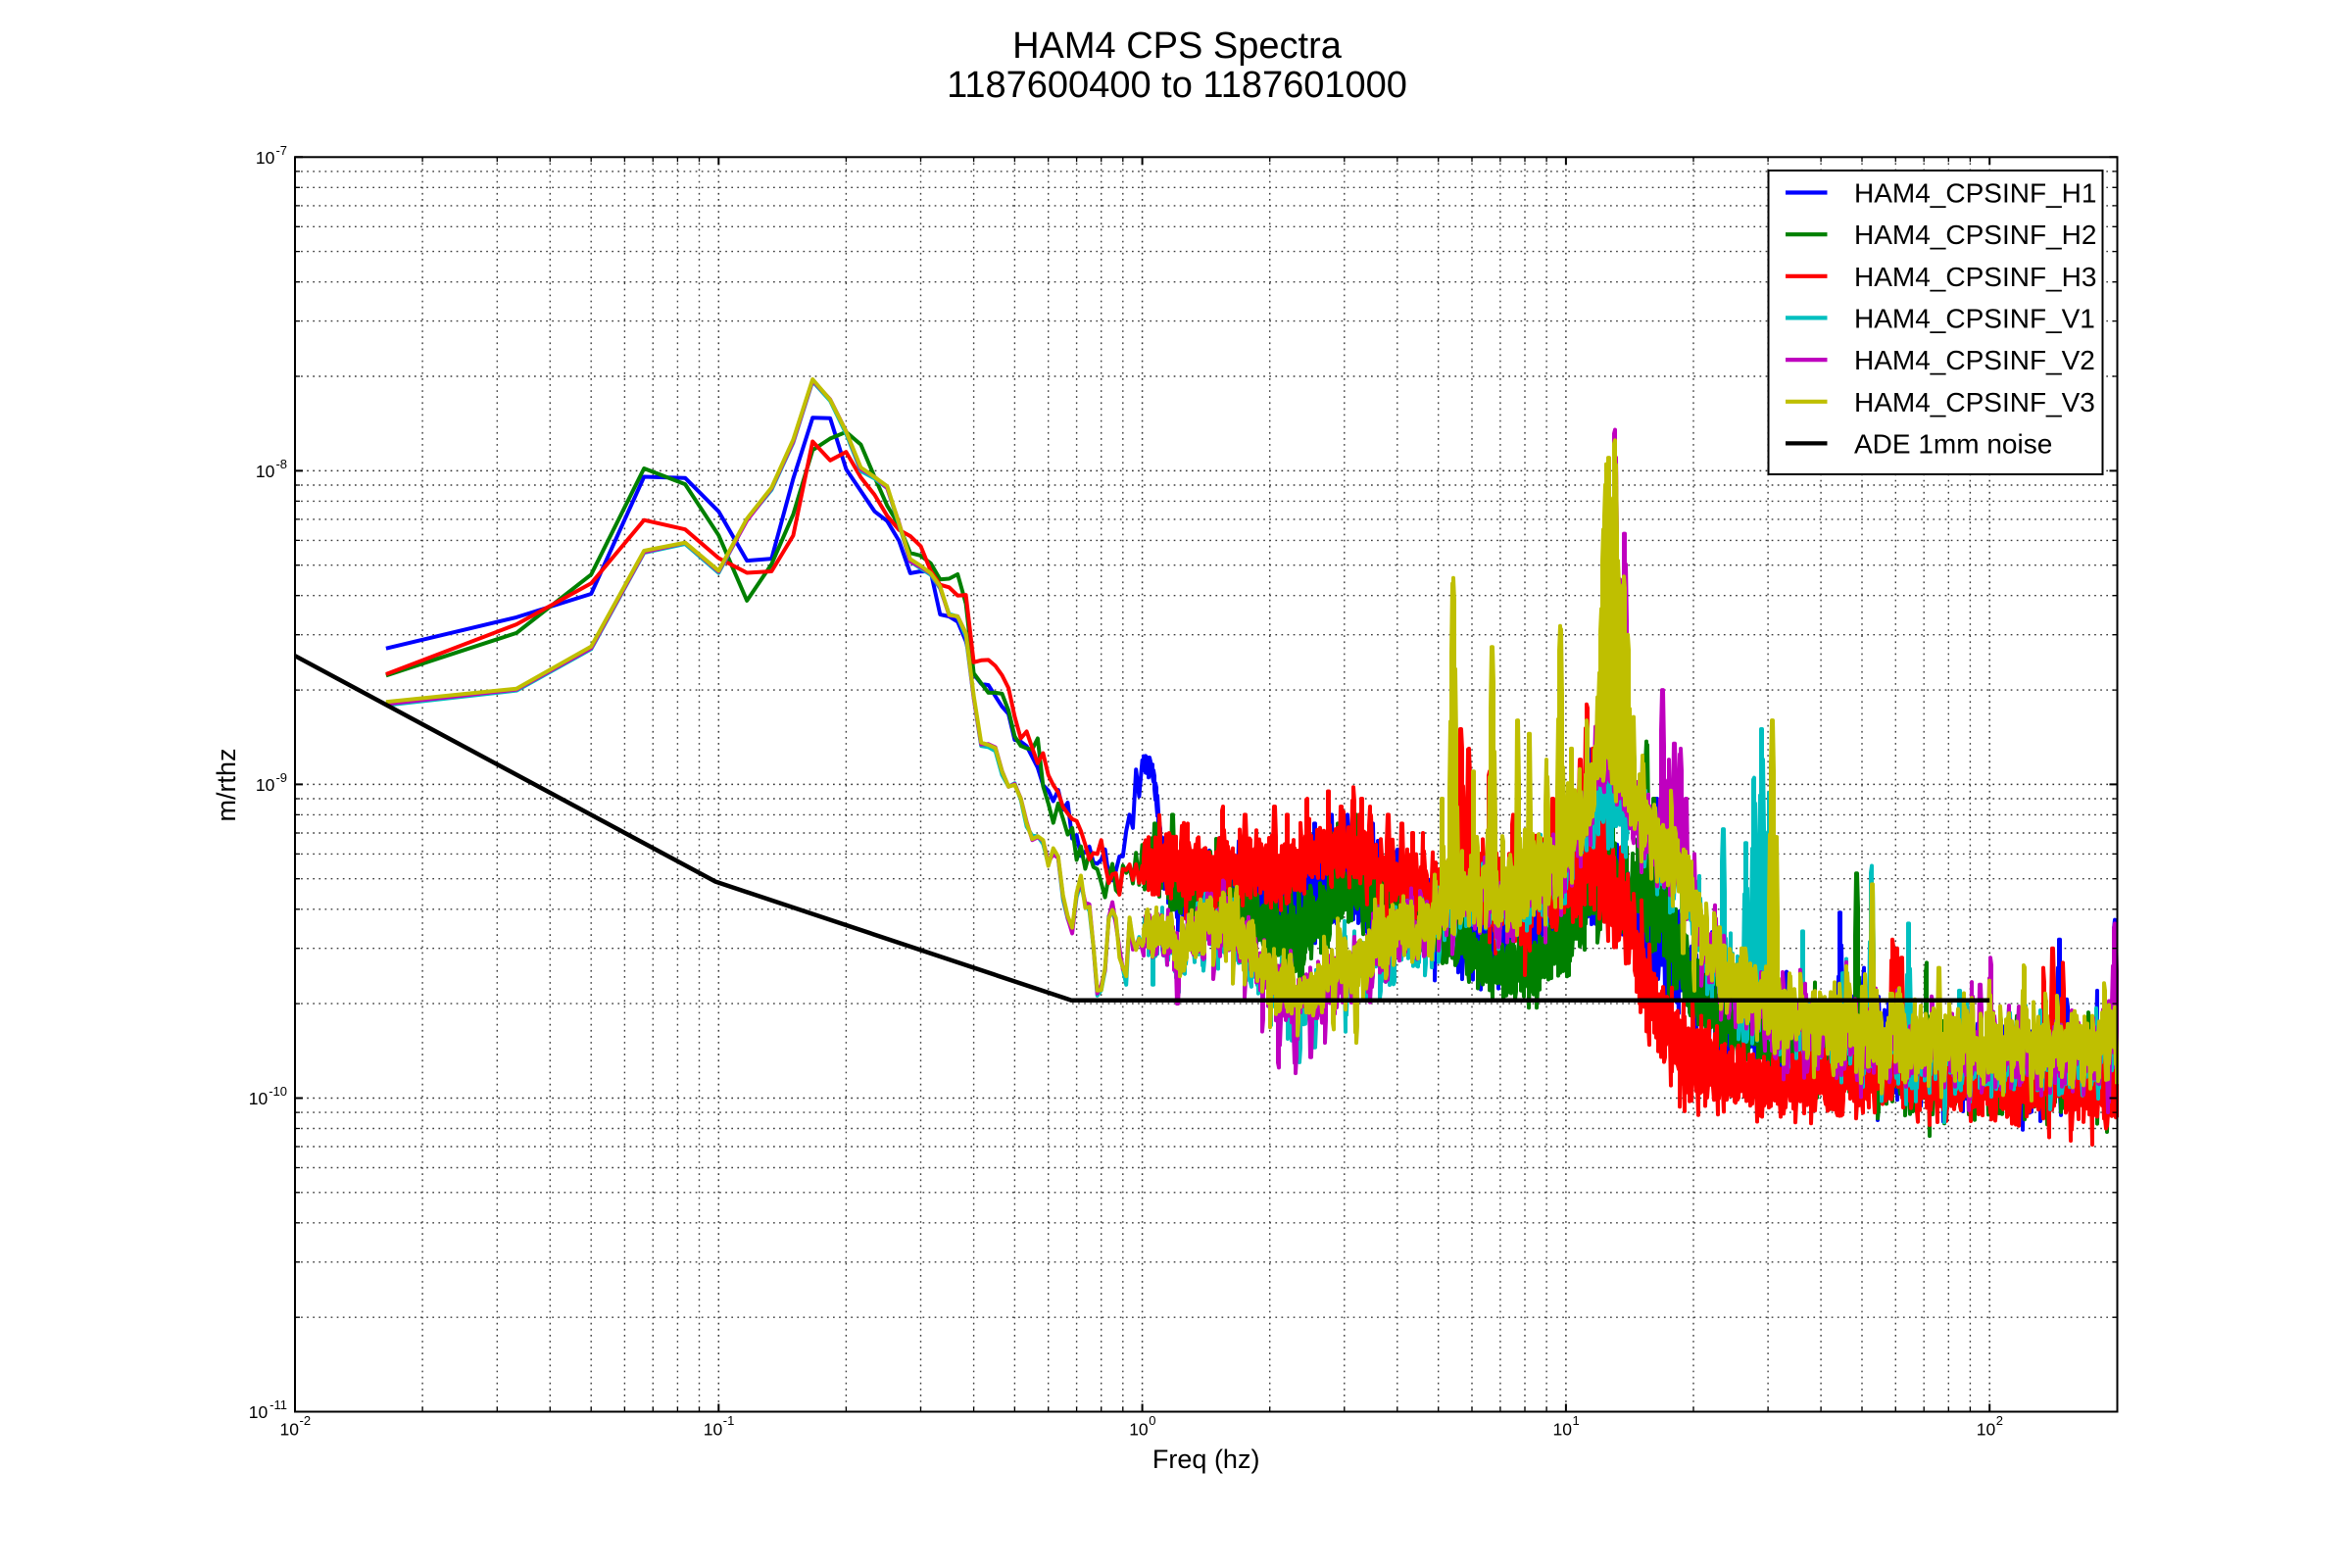  I want to click on svg-text: HAM4 CPS Spectra, so click(1177, 46).